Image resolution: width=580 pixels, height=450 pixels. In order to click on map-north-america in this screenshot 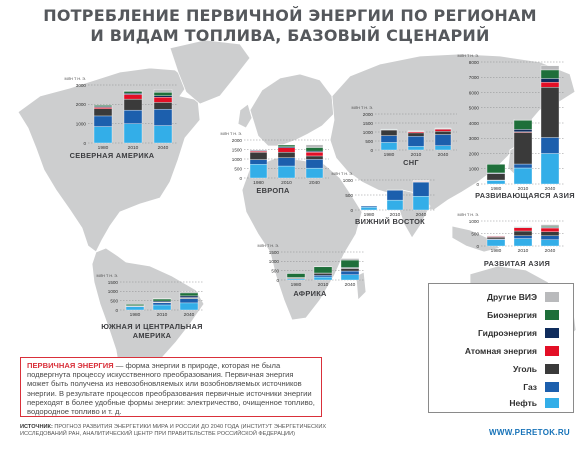, I will do `click(109, 160)`.